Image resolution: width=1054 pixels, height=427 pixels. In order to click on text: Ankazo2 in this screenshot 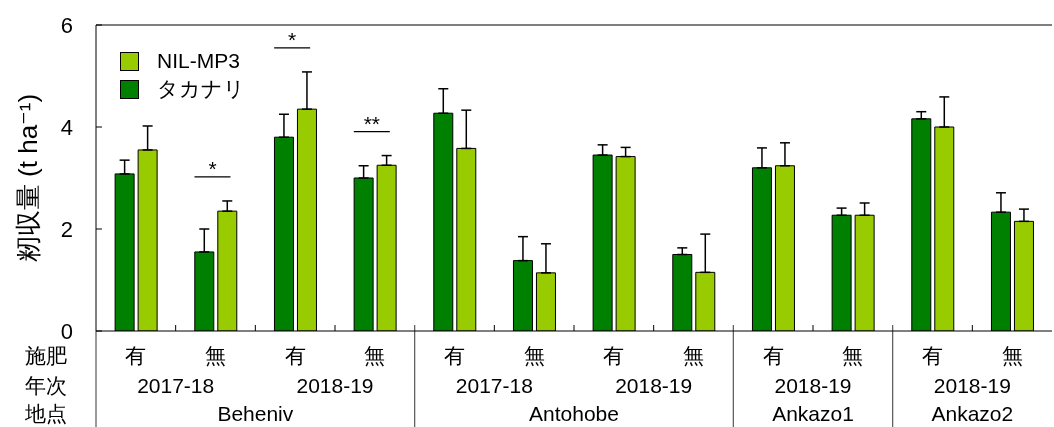, I will do `click(972, 413)`.